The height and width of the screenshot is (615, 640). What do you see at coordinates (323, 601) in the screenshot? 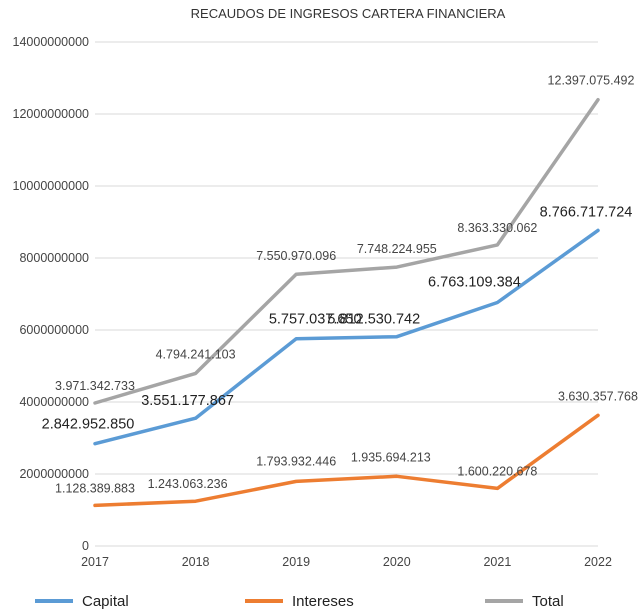
I see `legend-label-intereses: Intereses` at bounding box center [323, 601].